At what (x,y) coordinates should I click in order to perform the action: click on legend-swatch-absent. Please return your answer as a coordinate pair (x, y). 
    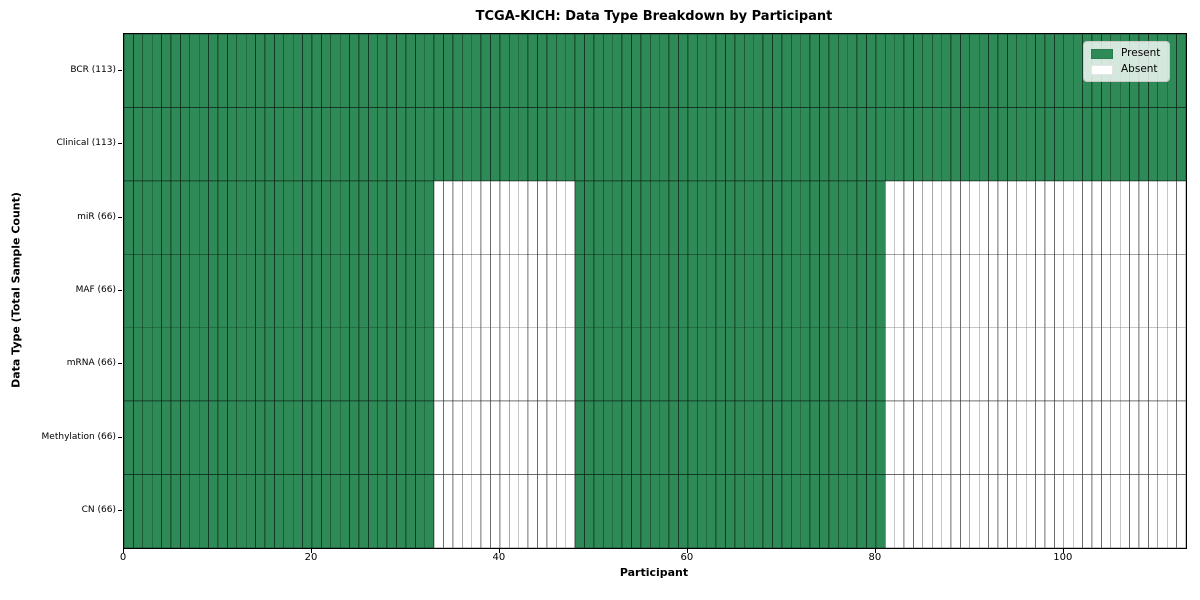
    Looking at the image, I should click on (1102, 69).